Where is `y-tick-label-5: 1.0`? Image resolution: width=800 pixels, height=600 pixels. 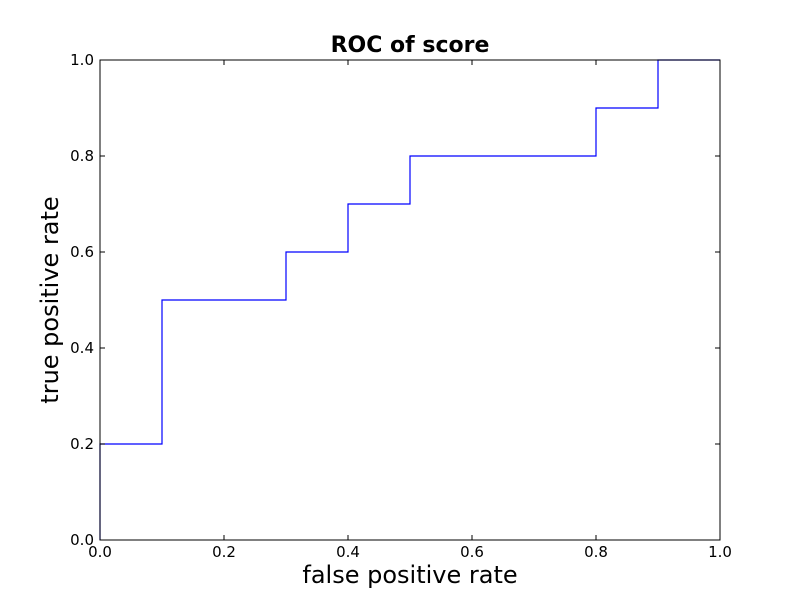
y-tick-label-5: 1.0 is located at coordinates (82, 60).